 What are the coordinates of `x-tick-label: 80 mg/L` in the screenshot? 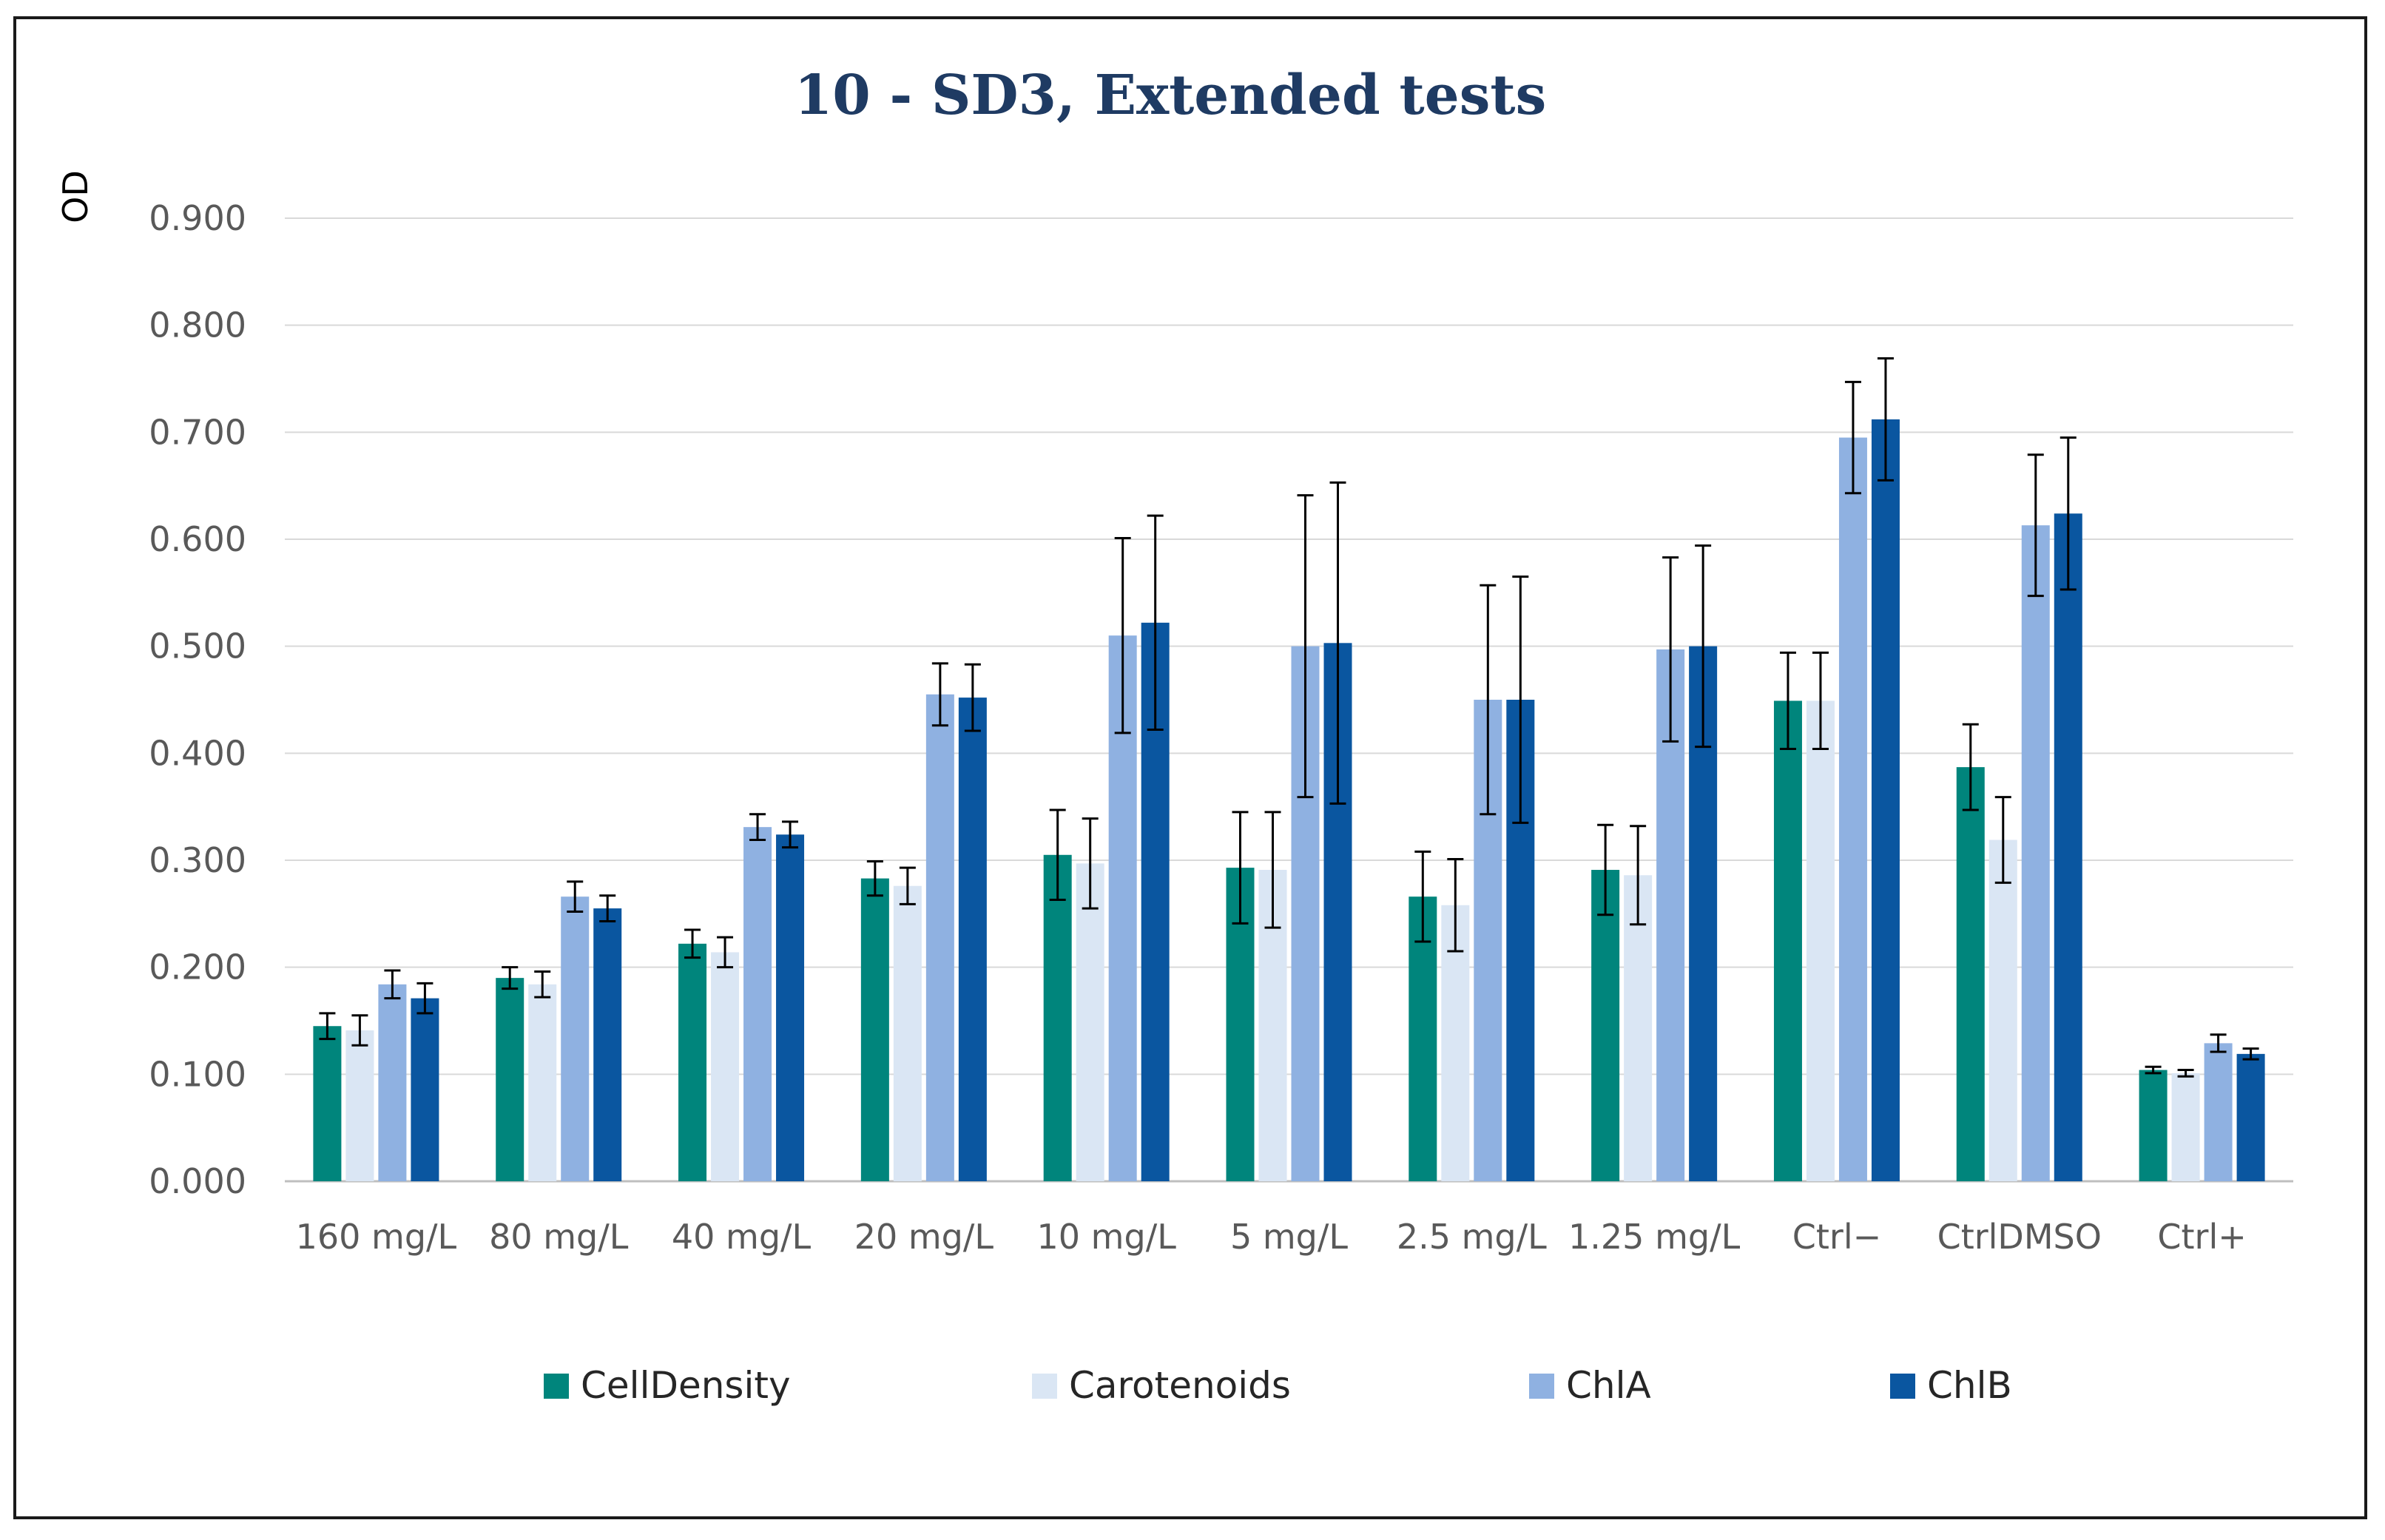 It's located at (559, 1237).